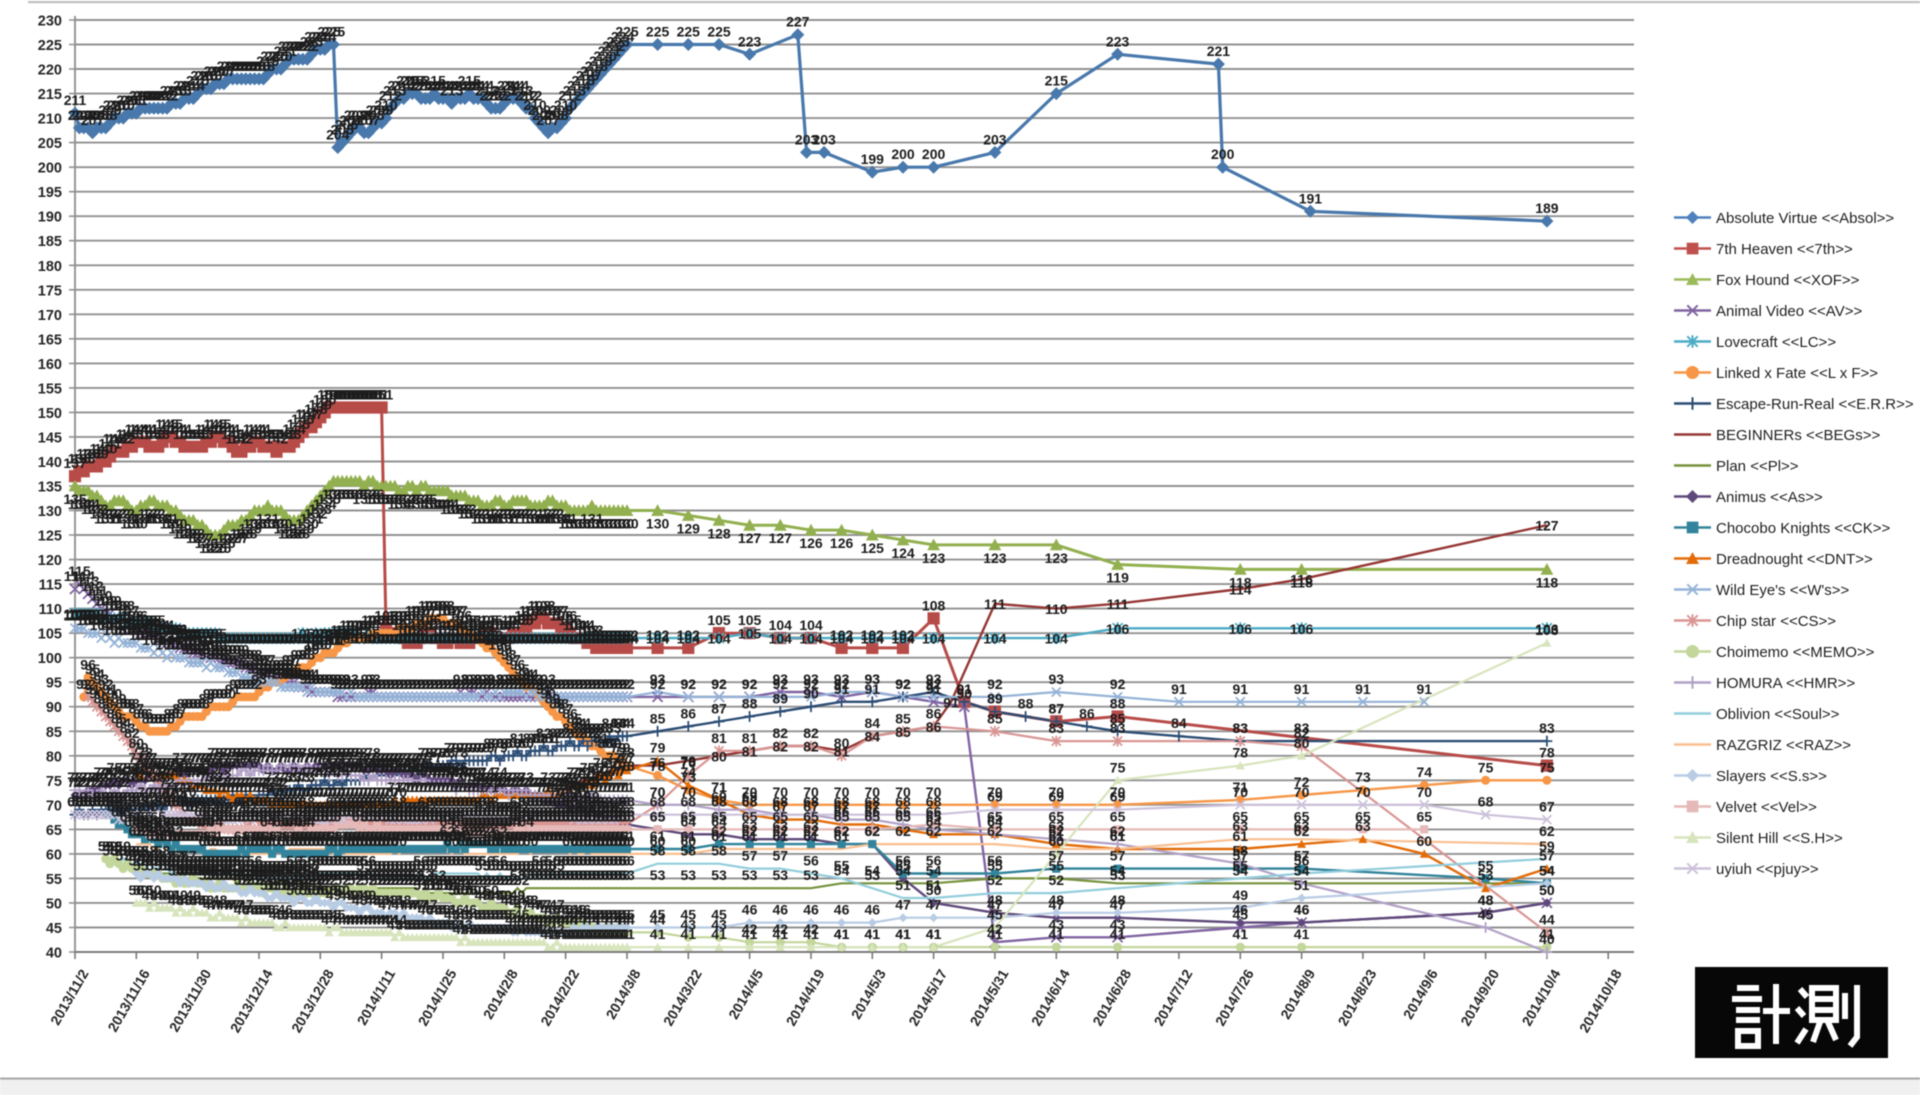 The width and height of the screenshot is (1920, 1095). I want to click on svg-text: 69, so click(995, 797).